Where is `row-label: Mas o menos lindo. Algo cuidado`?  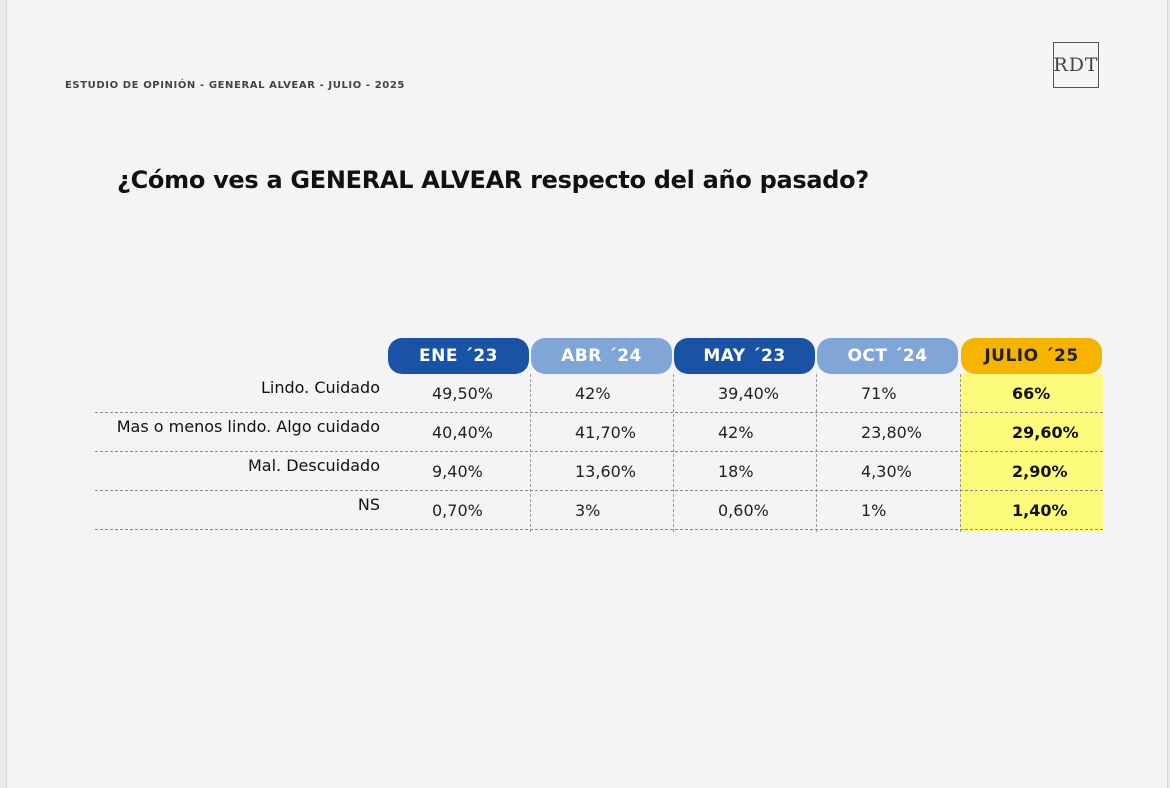 row-label: Mas o menos lindo. Algo cuidado is located at coordinates (248, 426).